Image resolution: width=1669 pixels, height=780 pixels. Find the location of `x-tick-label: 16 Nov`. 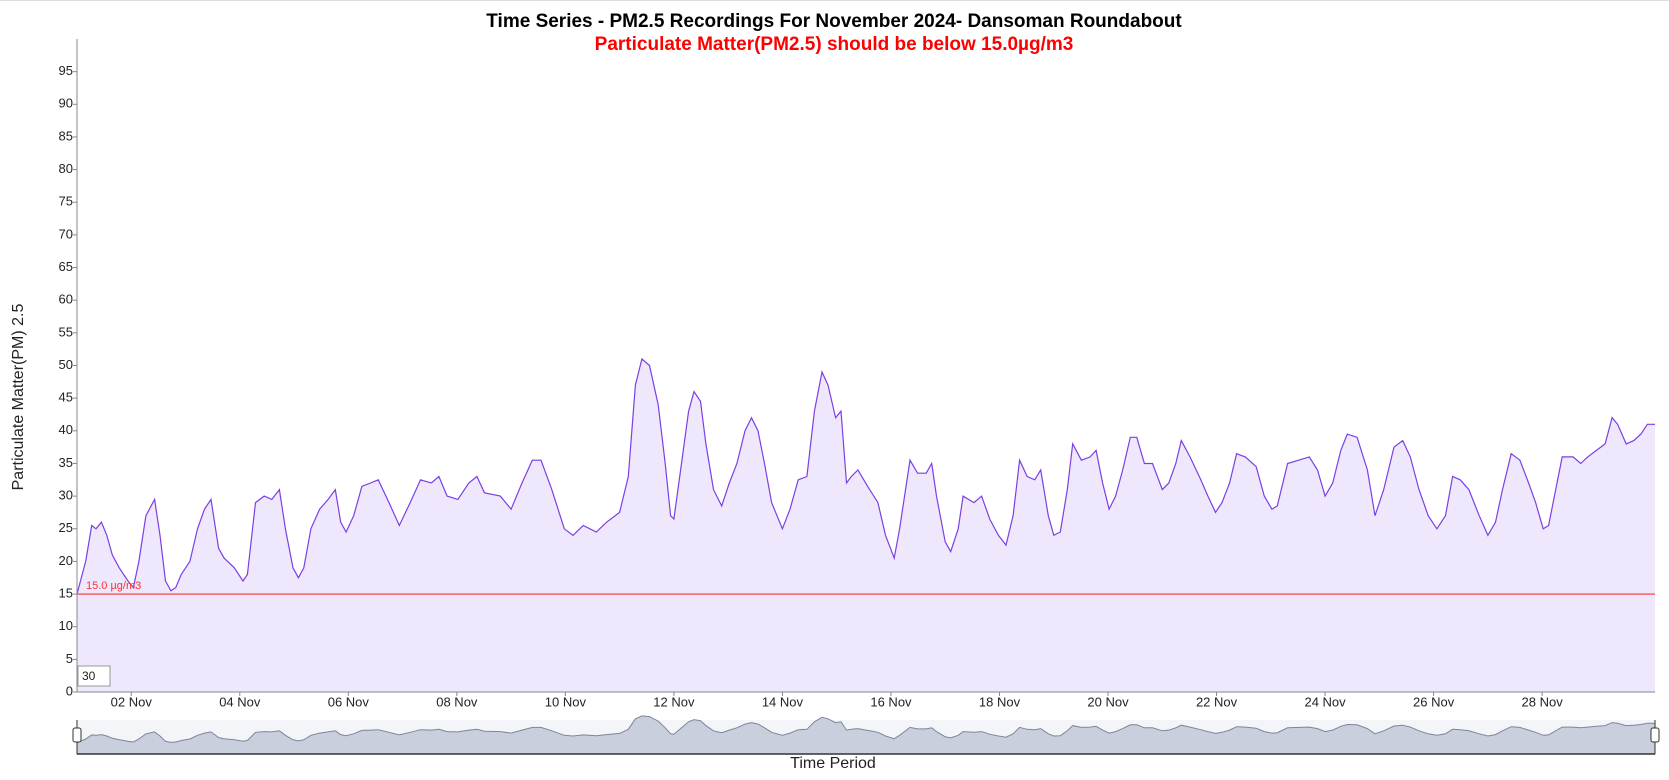

x-tick-label: 16 Nov is located at coordinates (891, 701).